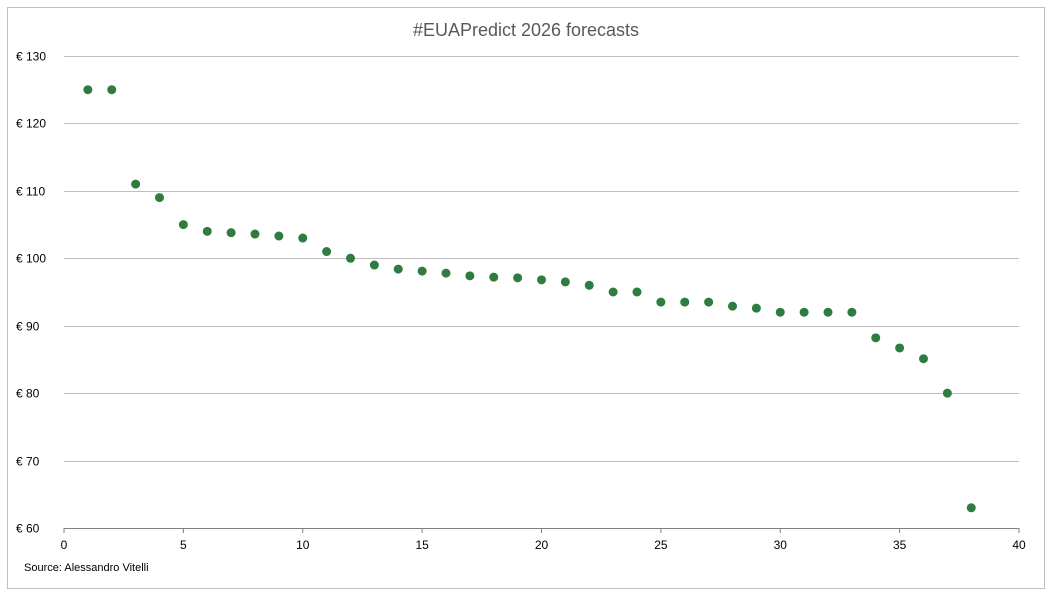  What do you see at coordinates (31, 293) in the screenshot?
I see `y-tick-labels: € 60 € 70 € 80 € 90 € 100 € 110 € 120 € 130` at bounding box center [31, 293].